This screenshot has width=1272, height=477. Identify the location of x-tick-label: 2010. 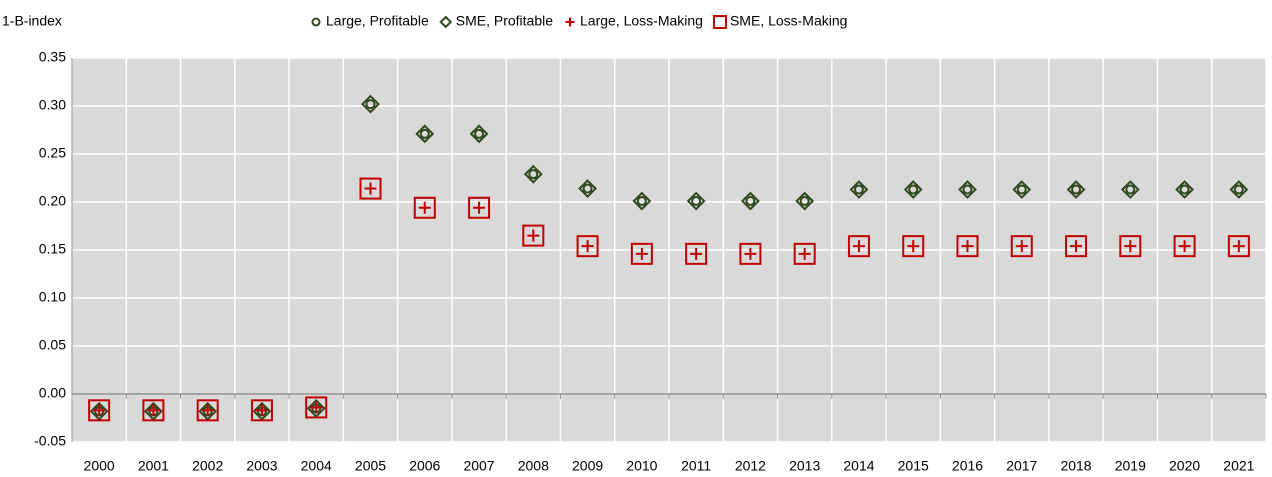
(641, 466).